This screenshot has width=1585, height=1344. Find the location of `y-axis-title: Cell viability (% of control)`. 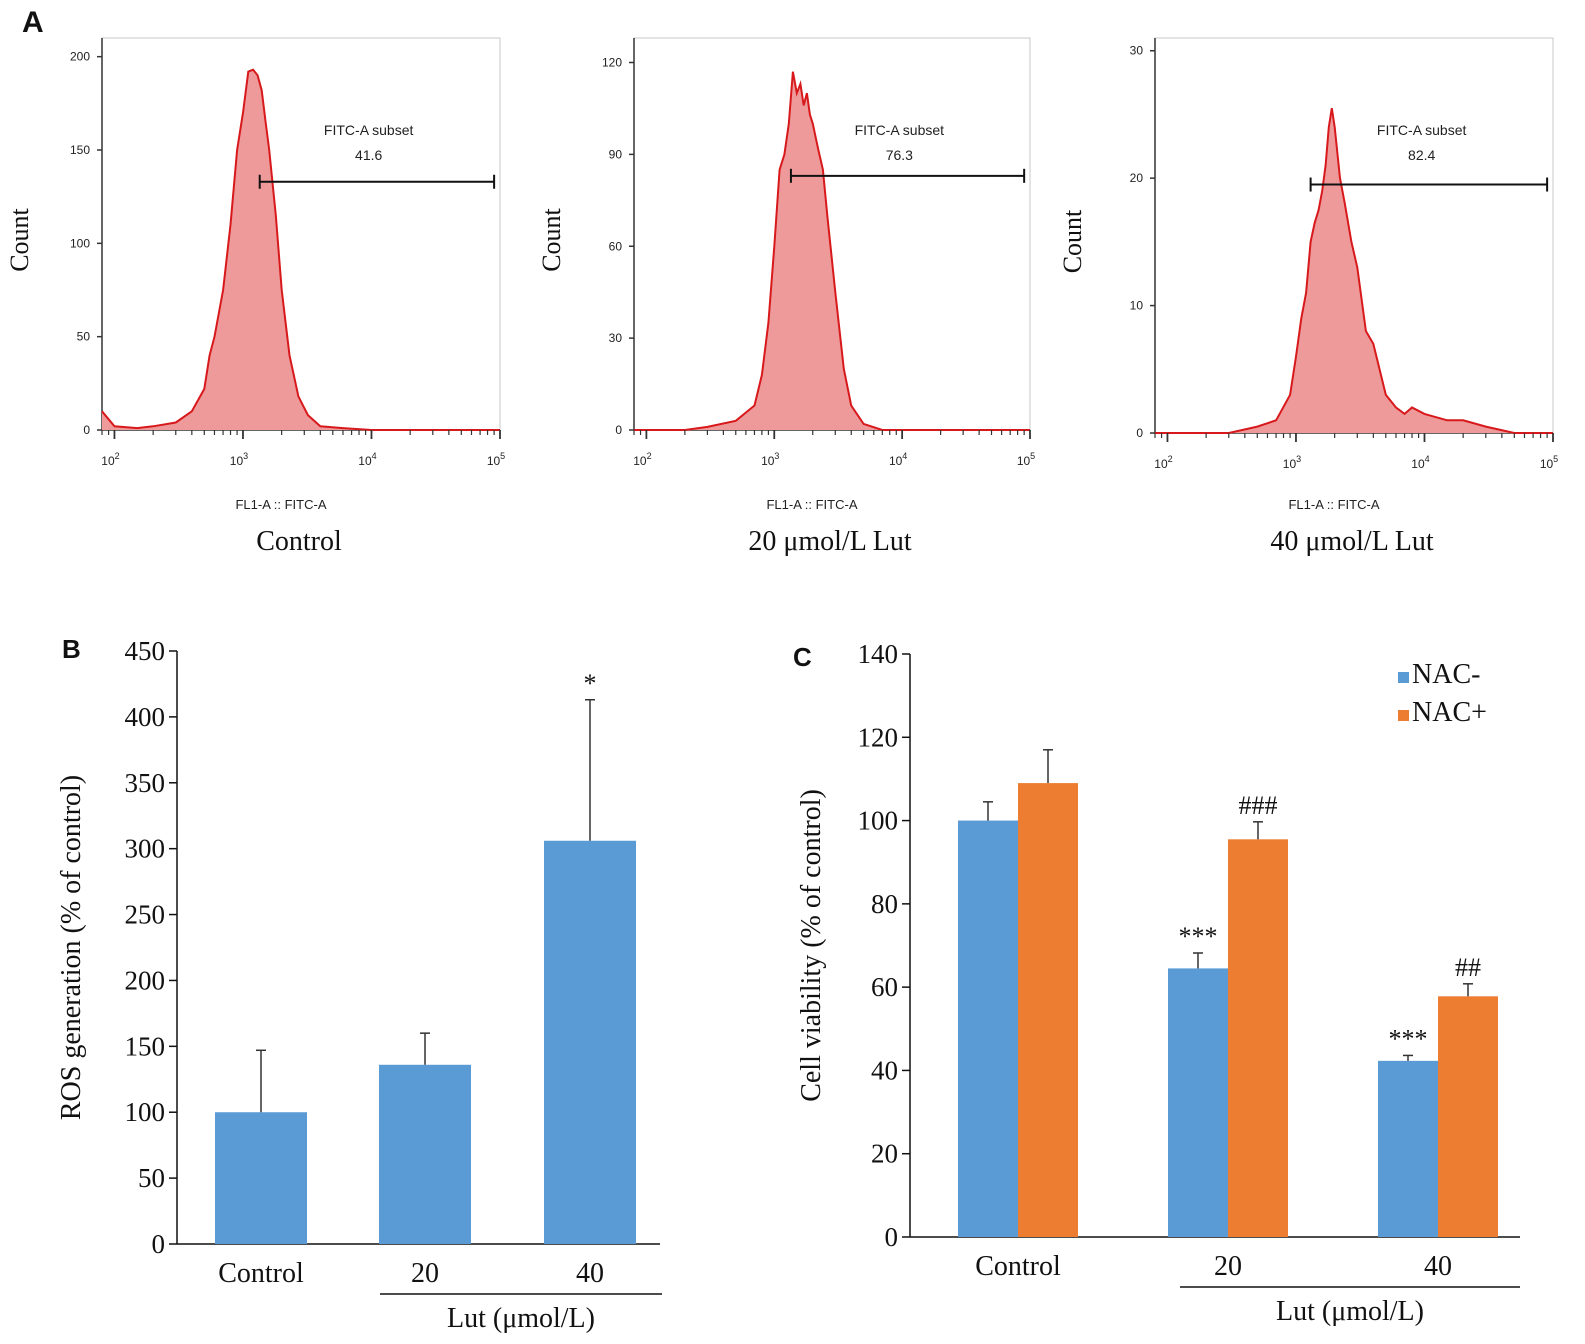

y-axis-title: Cell viability (% of control) is located at coordinates (811, 945).